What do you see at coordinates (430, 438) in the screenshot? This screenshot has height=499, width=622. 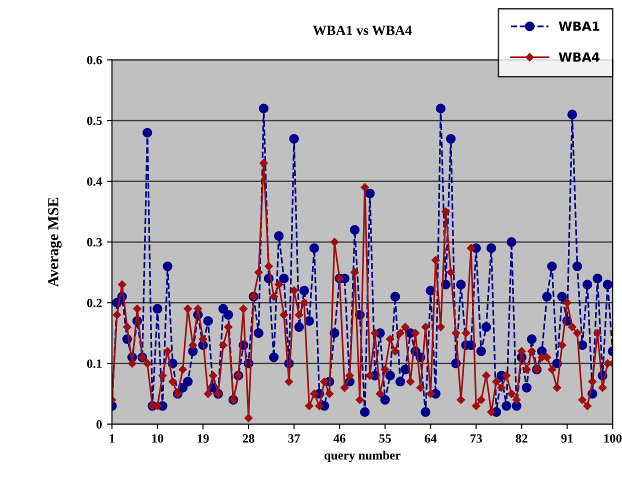 I see `x-tick-label: 64` at bounding box center [430, 438].